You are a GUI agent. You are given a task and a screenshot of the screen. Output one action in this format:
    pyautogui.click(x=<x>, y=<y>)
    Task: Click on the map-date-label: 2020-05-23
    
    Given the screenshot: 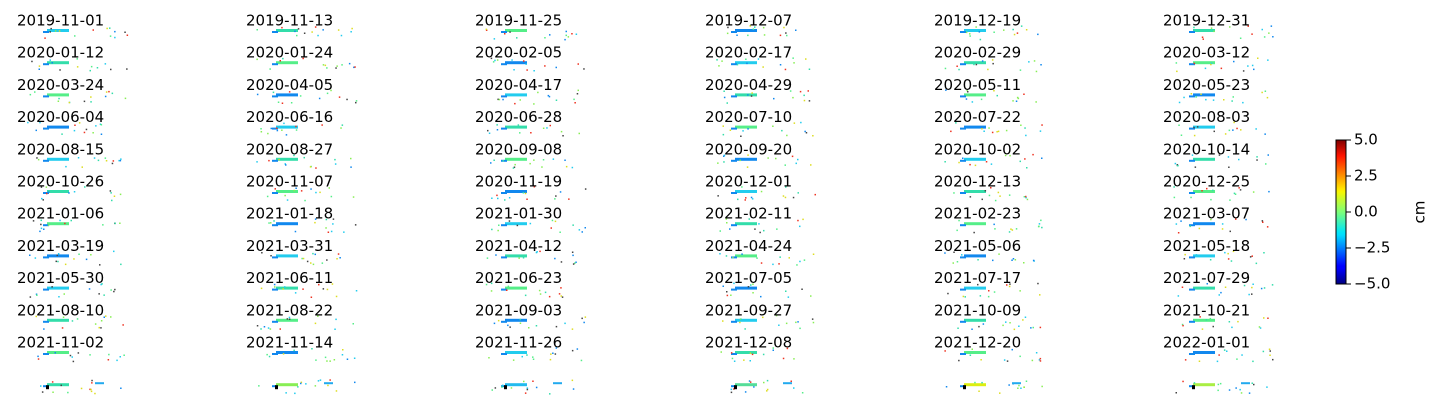 What is the action you would take?
    pyautogui.click(x=1206, y=85)
    